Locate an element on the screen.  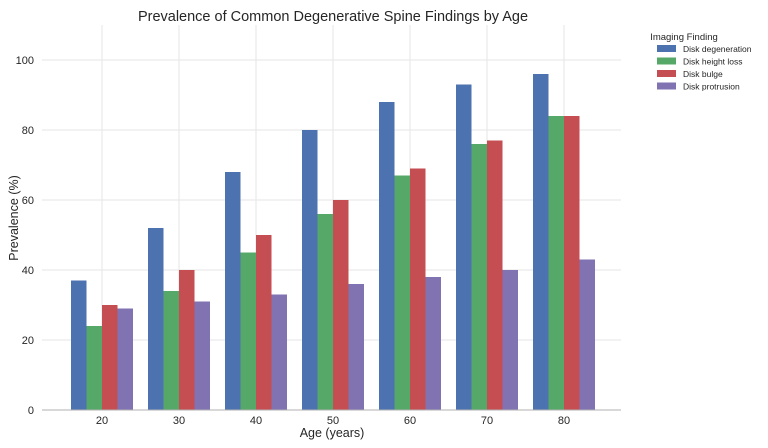
y-tick-label: 0 is located at coordinates (31, 411).